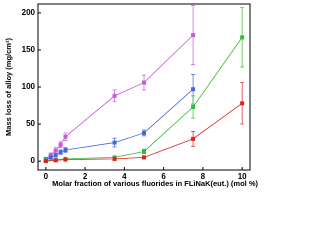  I want to click on x-tick-label: 0, so click(46, 176).